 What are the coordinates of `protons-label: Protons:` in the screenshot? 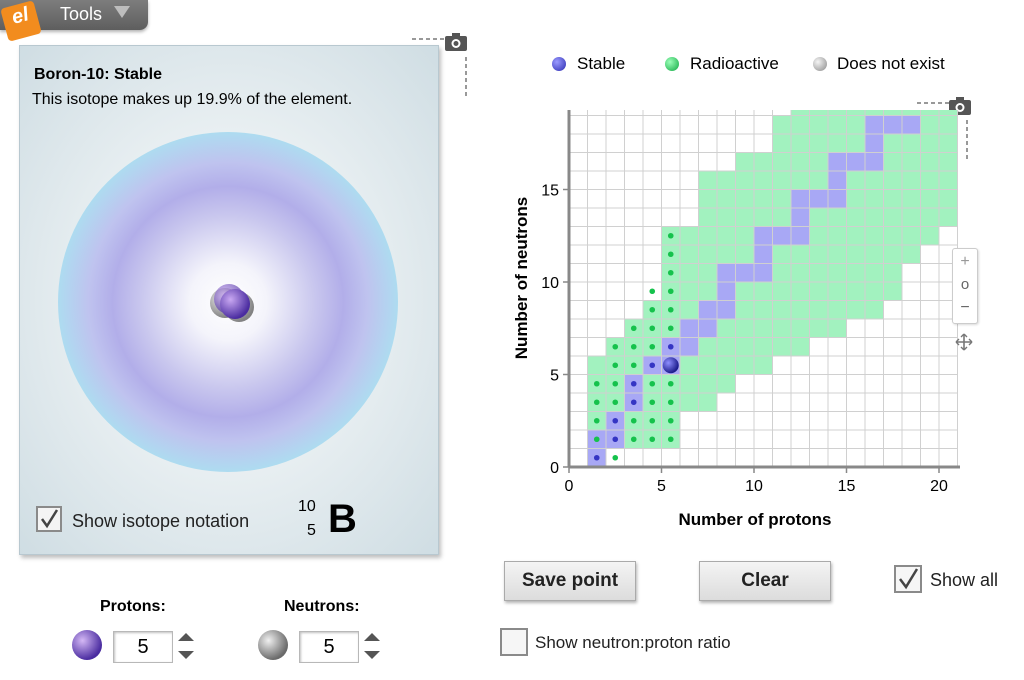 It's located at (133, 606).